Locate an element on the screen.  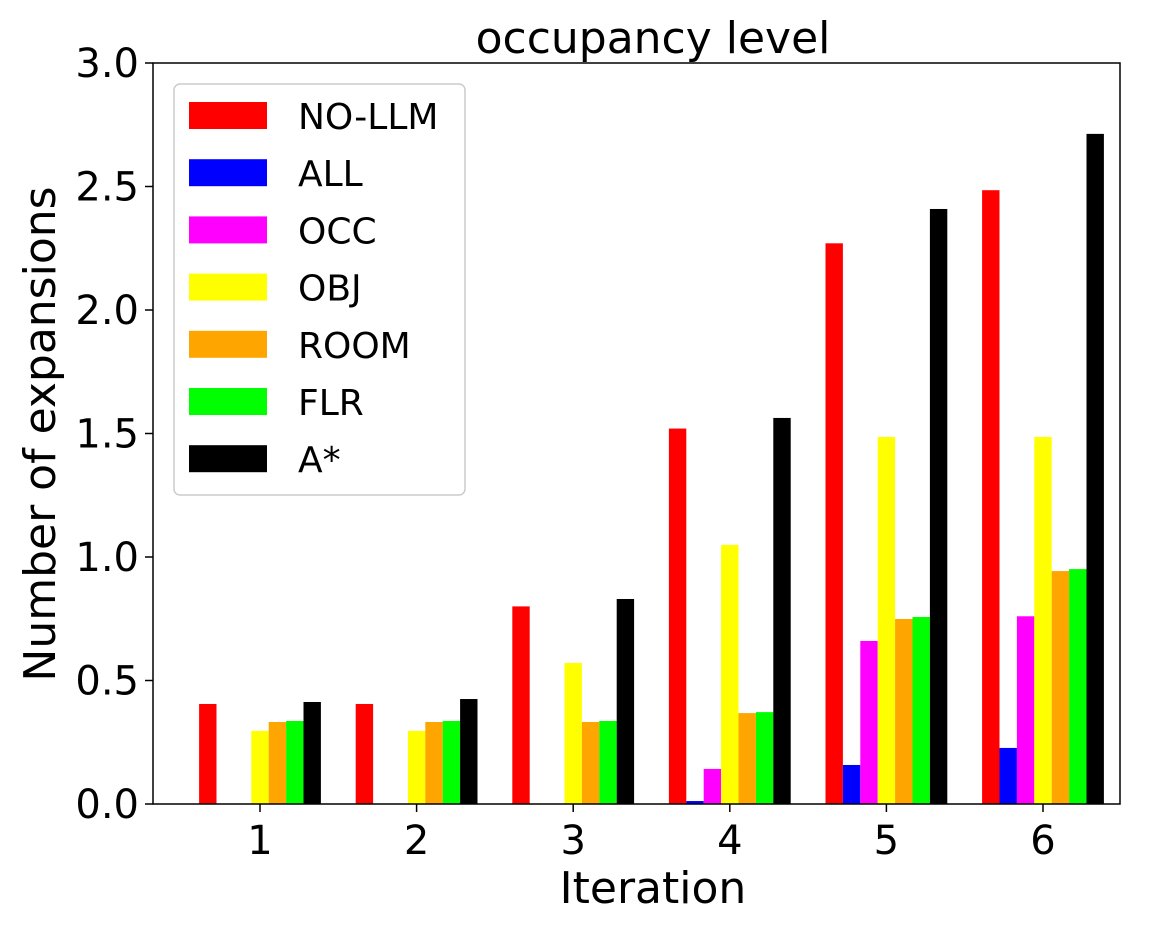
x-axis-label: Iteration is located at coordinates (653, 888).